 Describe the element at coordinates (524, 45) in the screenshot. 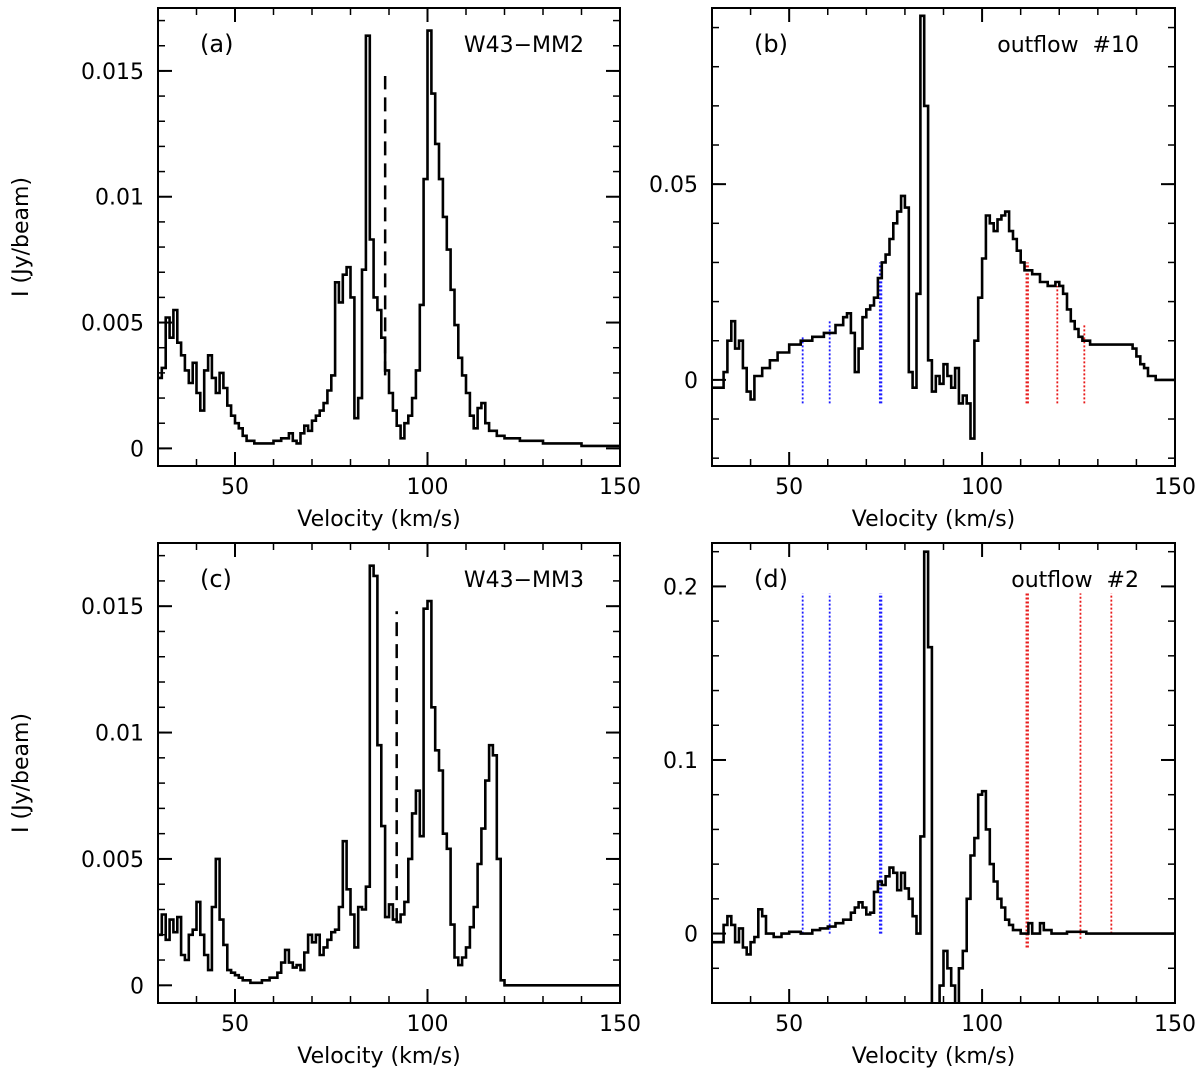

I see `panel-title: W43−MM2` at that location.